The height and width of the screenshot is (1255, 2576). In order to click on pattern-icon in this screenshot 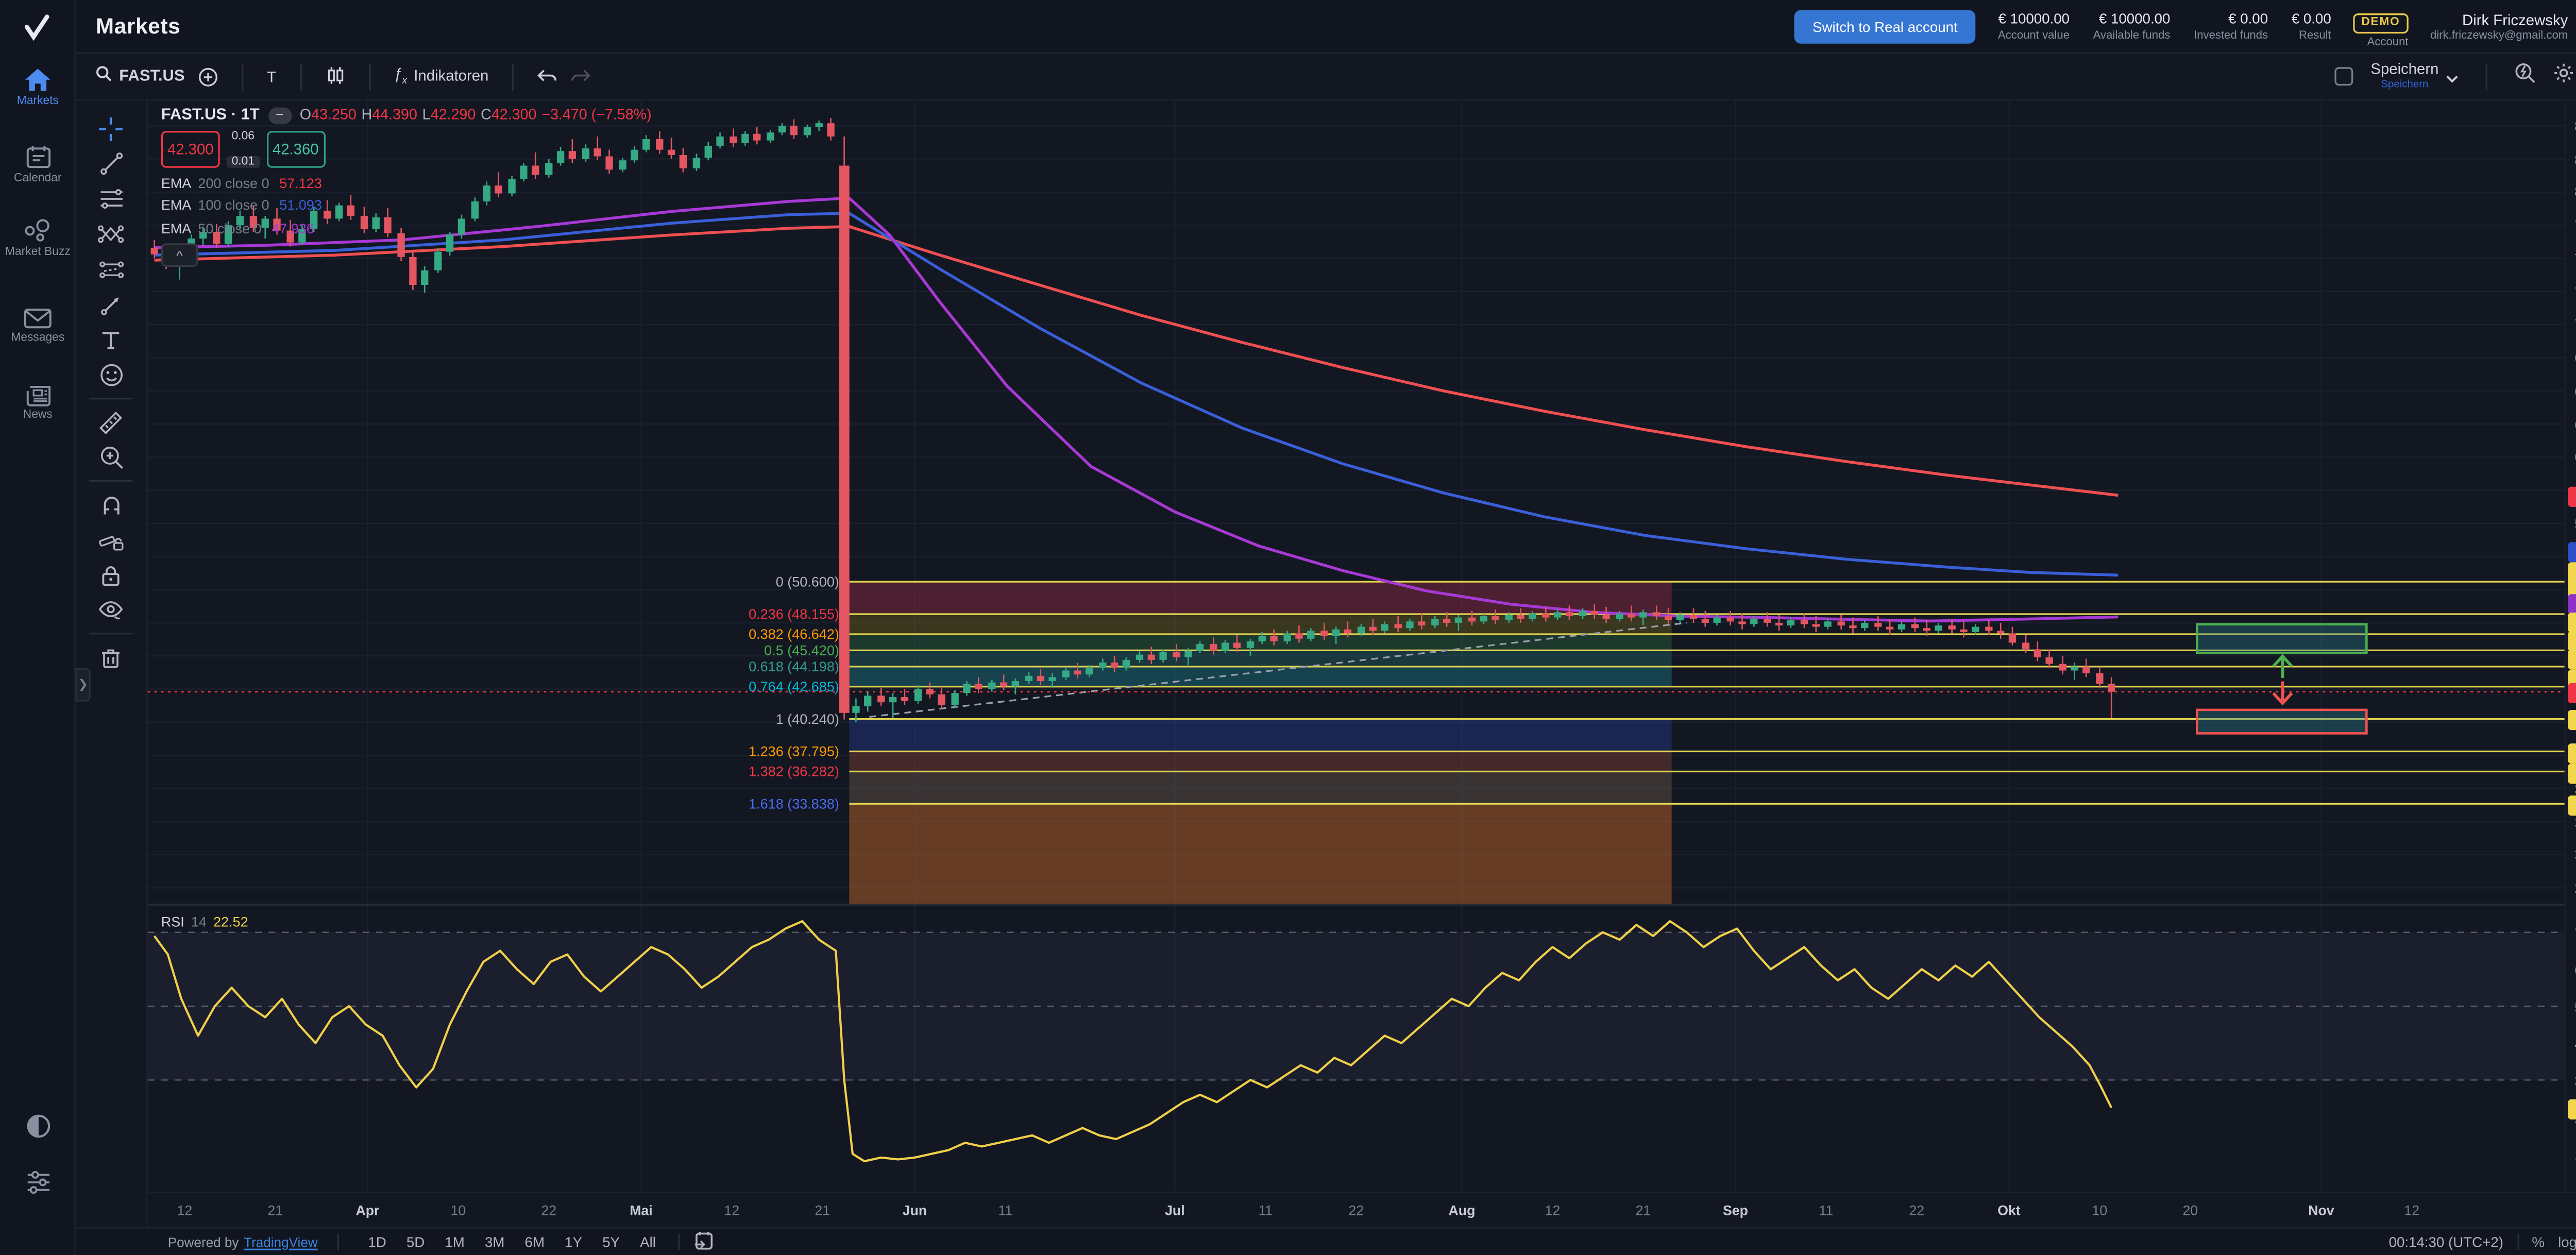, I will do `click(111, 233)`.